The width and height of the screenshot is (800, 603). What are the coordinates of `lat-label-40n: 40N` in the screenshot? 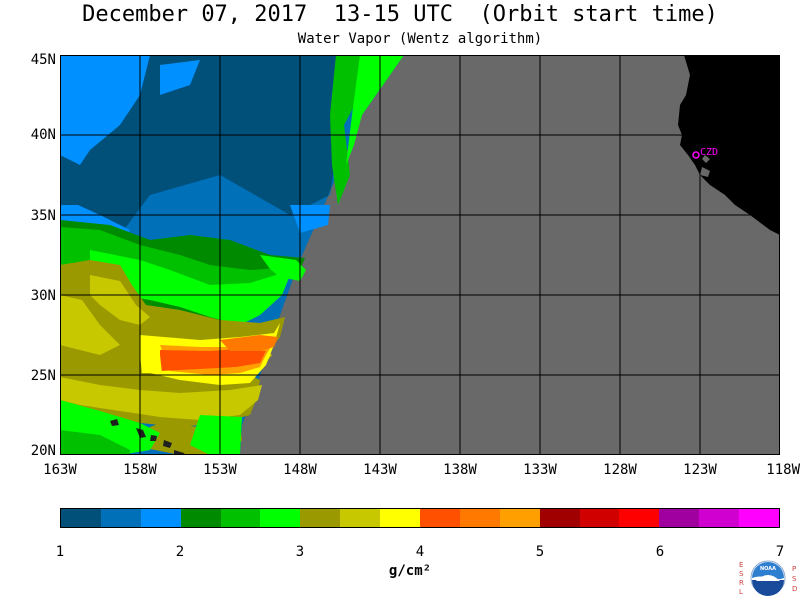 It's located at (43, 135).